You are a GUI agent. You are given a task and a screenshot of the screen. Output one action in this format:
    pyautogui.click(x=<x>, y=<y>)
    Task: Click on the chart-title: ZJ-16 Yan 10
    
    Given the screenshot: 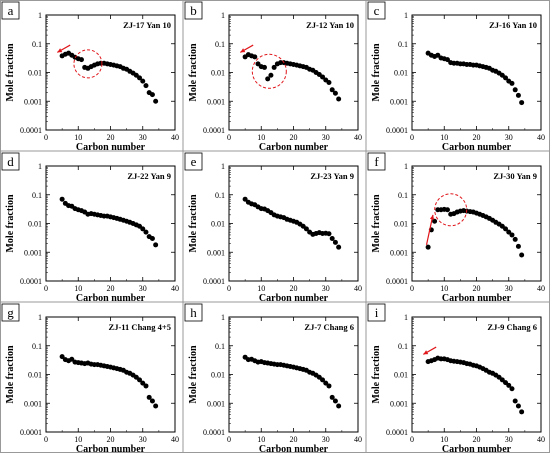 What is the action you would take?
    pyautogui.click(x=513, y=25)
    